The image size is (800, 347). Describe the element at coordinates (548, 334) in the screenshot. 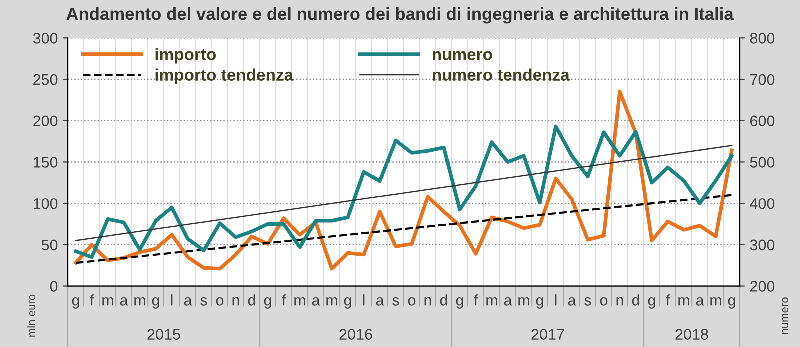

I see `text: 2017` at that location.